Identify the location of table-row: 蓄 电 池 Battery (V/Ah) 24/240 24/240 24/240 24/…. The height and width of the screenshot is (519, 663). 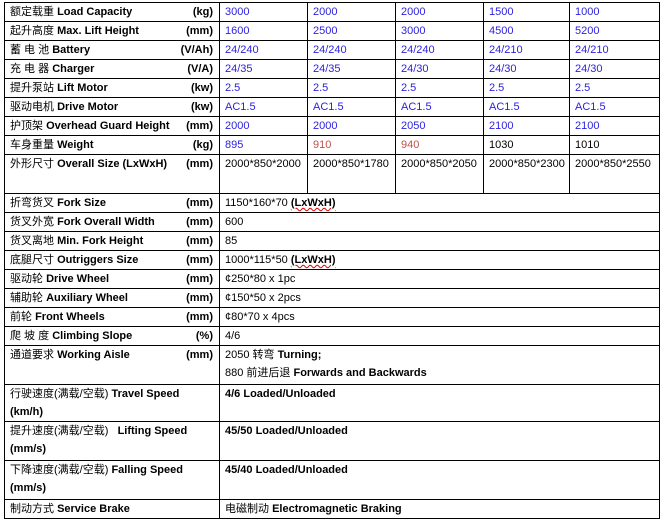
(332, 50).